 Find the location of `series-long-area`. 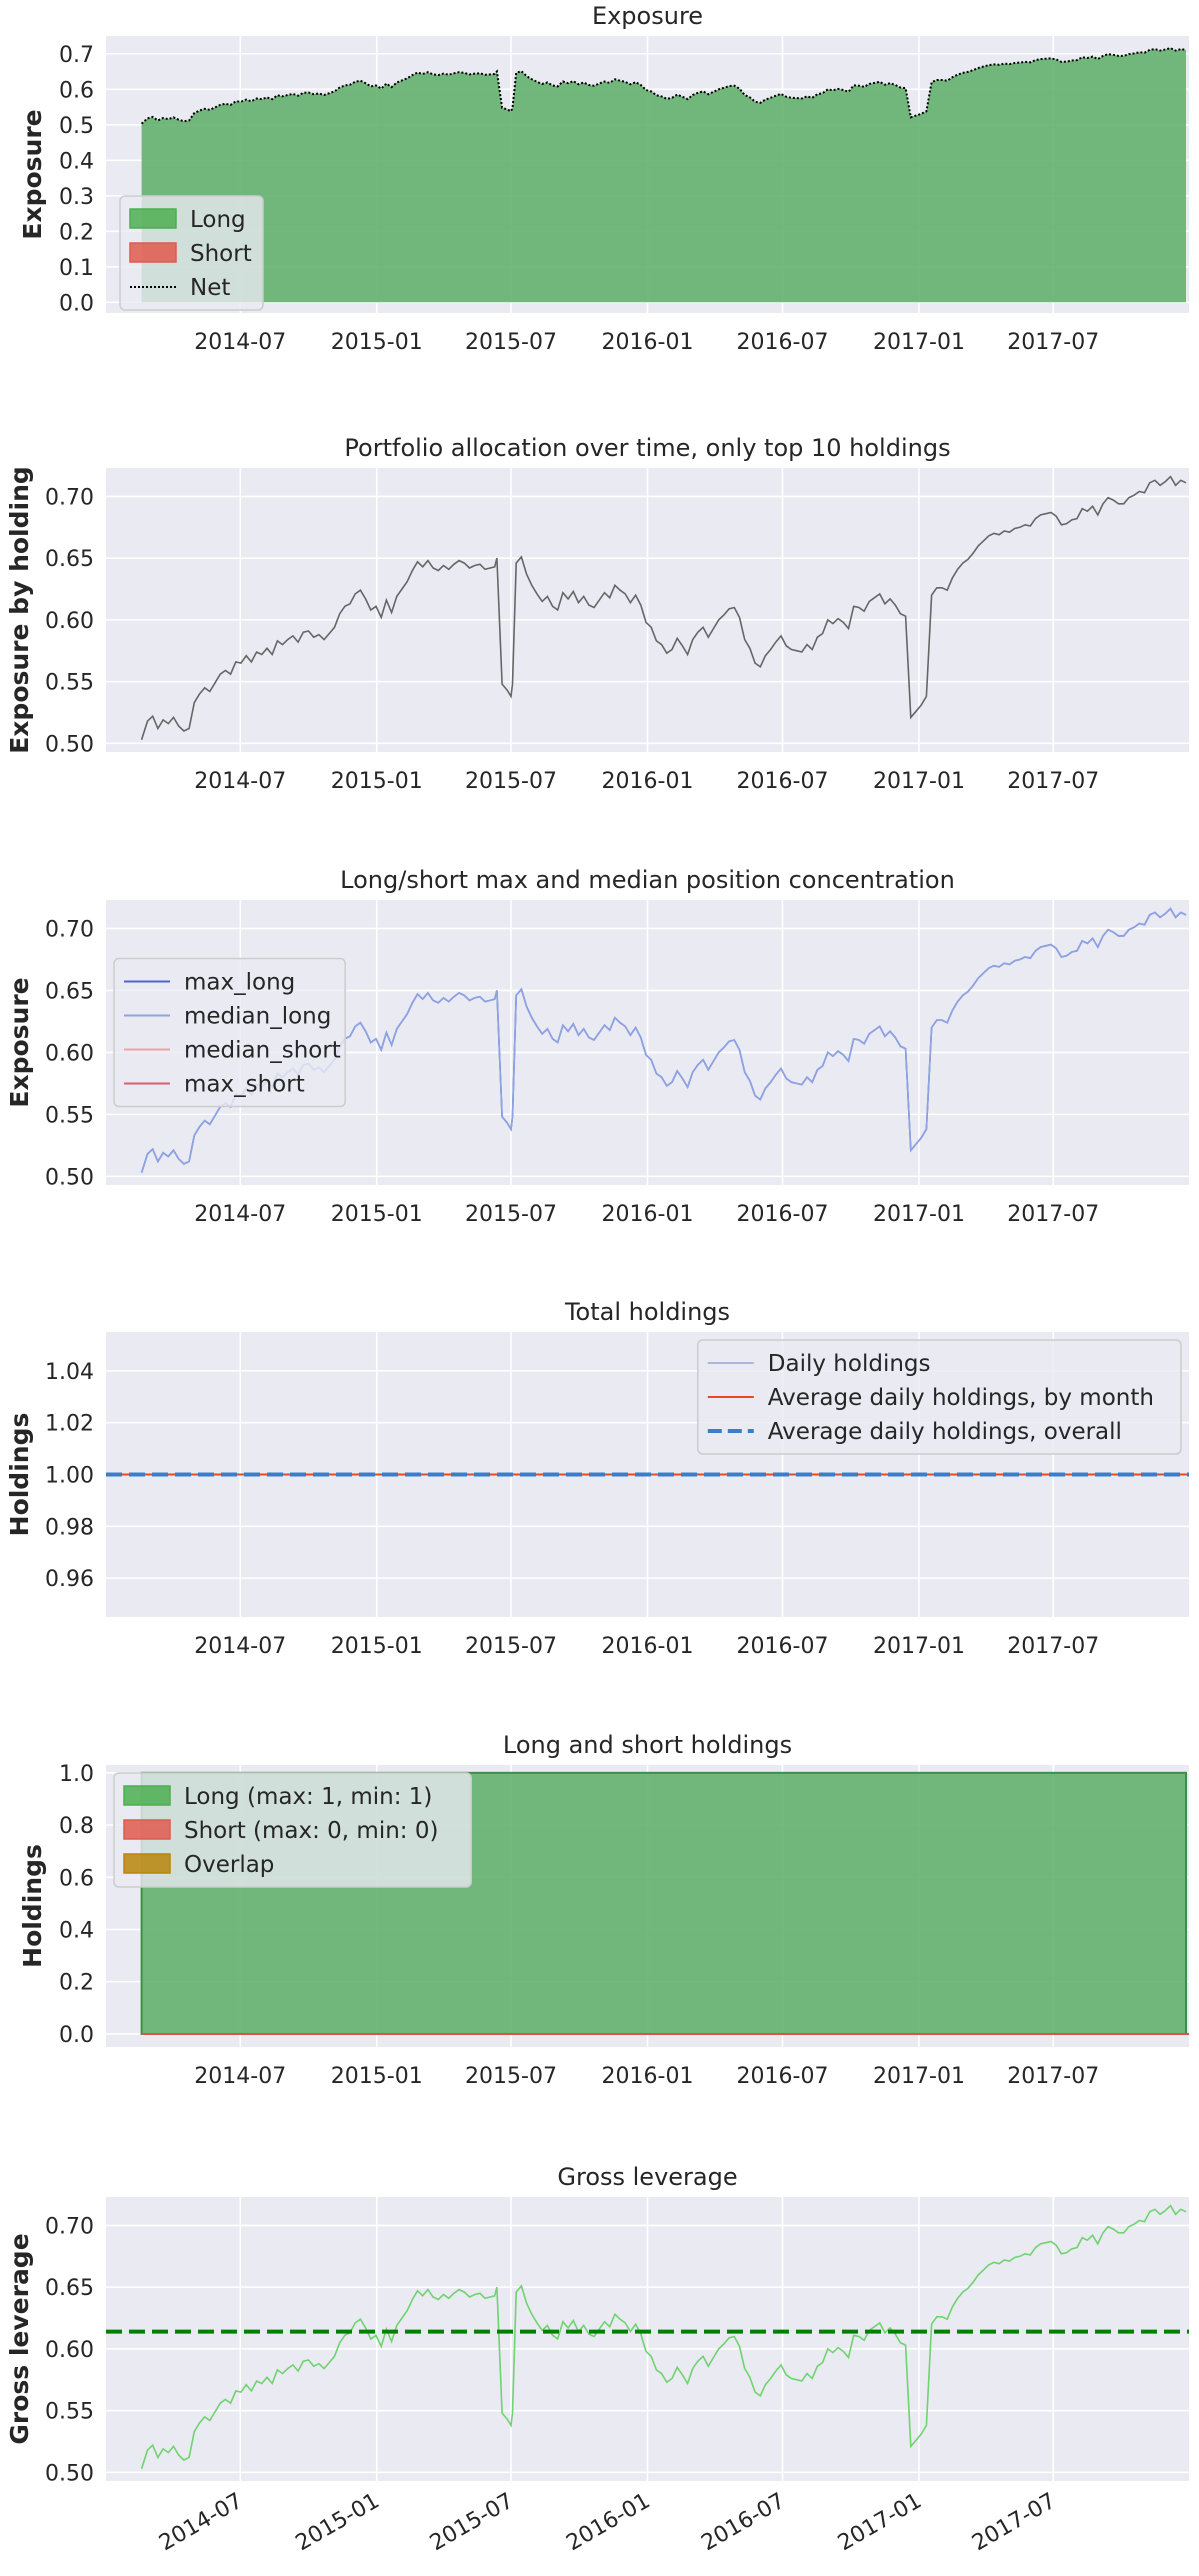

series-long-area is located at coordinates (664, 175).